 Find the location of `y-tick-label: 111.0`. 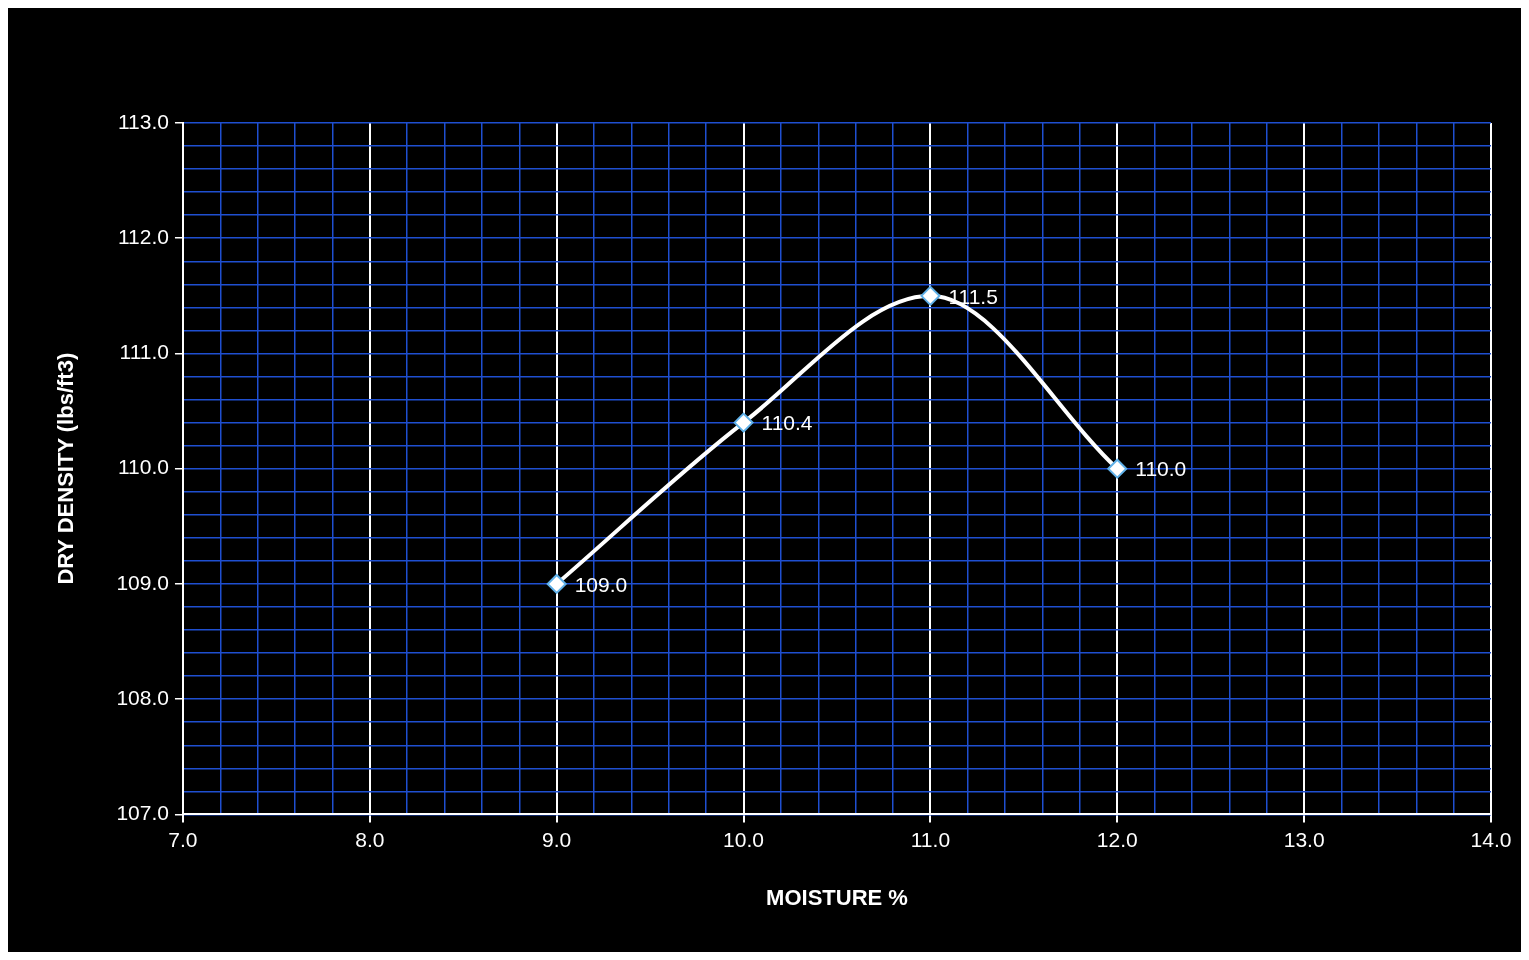

y-tick-label: 111.0 is located at coordinates (144, 352).